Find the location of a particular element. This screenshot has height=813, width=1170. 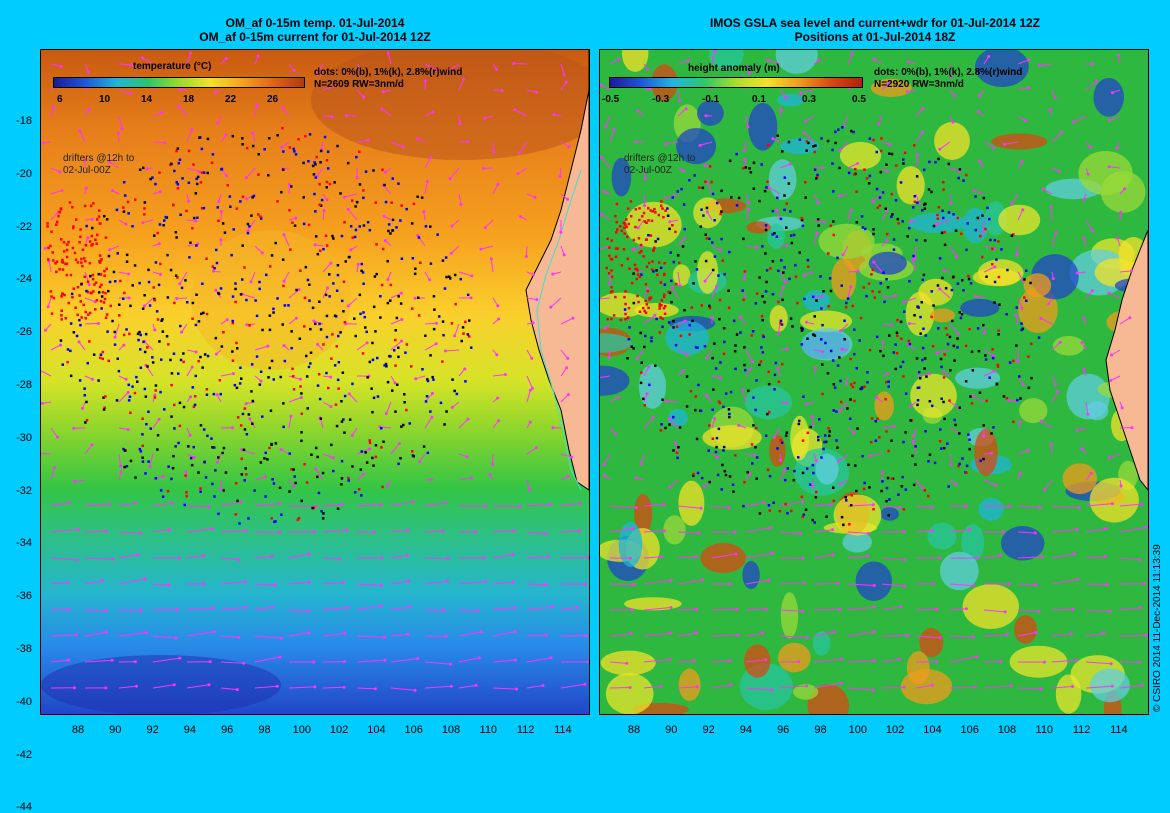

lat-tick-label: -28 is located at coordinates (17, 385).